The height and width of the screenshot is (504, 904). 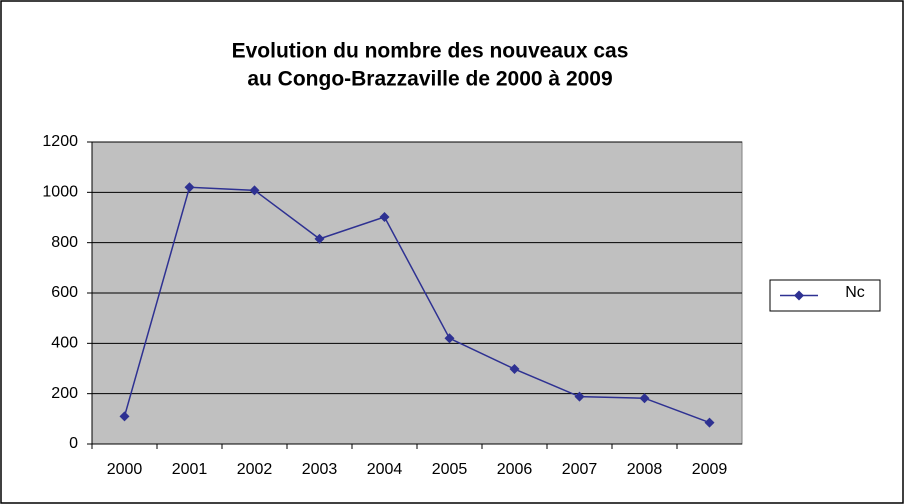 What do you see at coordinates (60, 192) in the screenshot?
I see `y-tick-label: 1000` at bounding box center [60, 192].